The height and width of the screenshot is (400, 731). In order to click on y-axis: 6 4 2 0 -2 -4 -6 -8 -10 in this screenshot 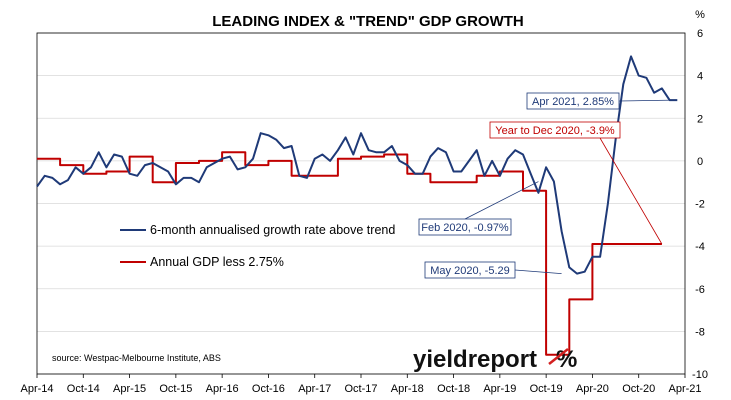, I will do `click(700, 204)`.